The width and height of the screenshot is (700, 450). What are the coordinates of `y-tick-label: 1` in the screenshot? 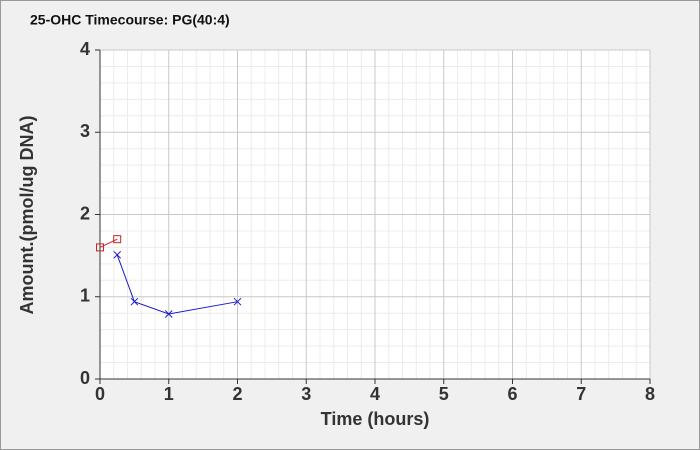 It's located at (85, 296).